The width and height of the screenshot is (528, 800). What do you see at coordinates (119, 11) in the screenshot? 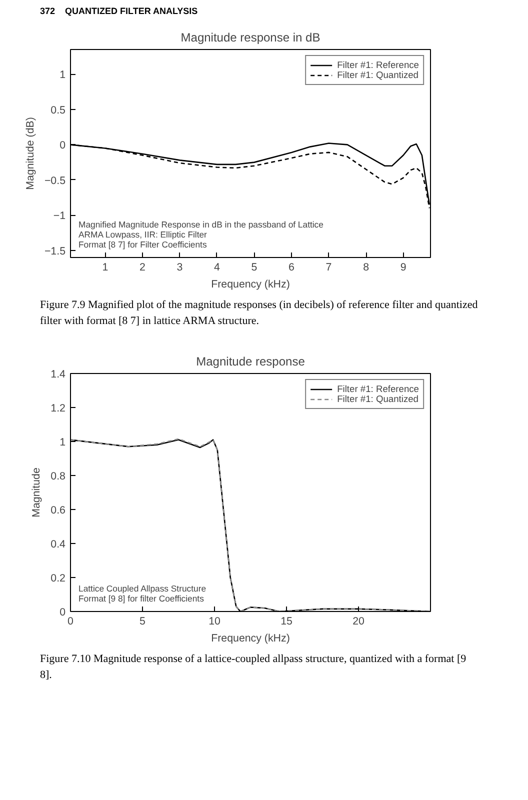
I see `text: 372 QUANTIZED FILTER ANALYSIS` at bounding box center [119, 11].